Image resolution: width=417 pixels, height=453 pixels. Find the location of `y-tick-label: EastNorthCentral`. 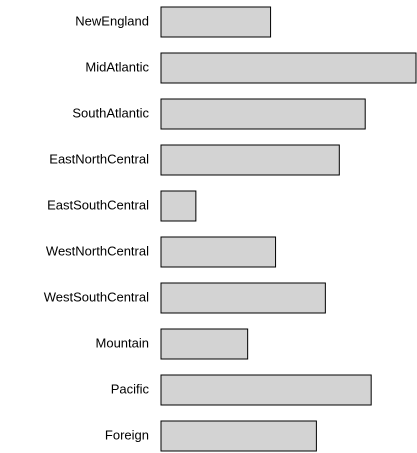

y-tick-label: EastNorthCentral is located at coordinates (99, 158).